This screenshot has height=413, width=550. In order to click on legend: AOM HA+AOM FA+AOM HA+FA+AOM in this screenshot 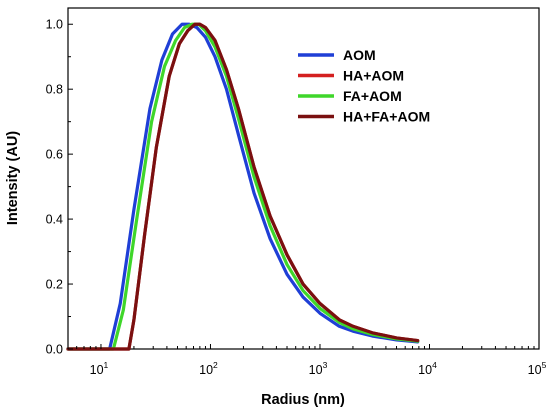, I will do `click(364, 86)`.